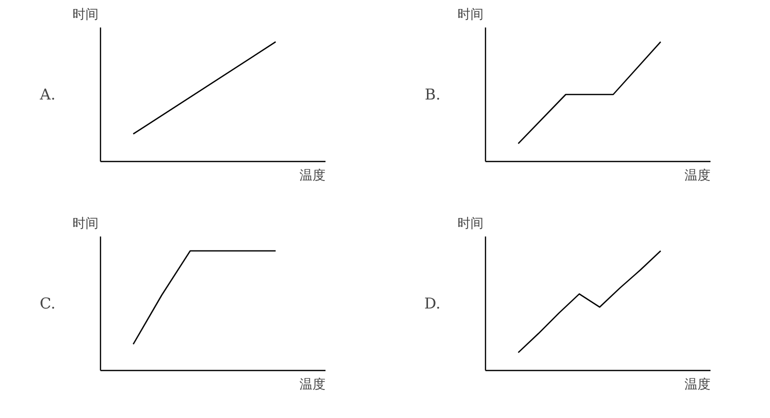  What do you see at coordinates (48, 303) in the screenshot?
I see `text: C.` at bounding box center [48, 303].